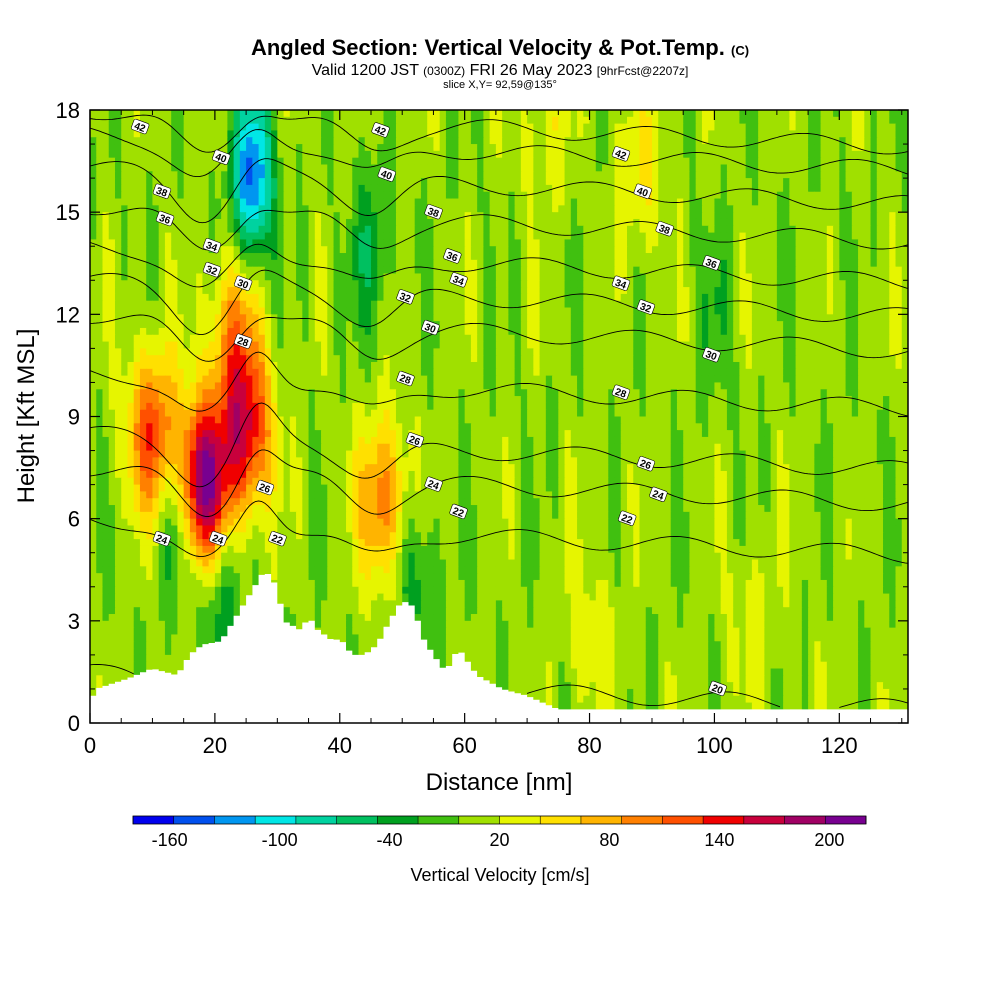  I want to click on slice-info: slice X,Y= 92,59@135°, so click(500, 85).